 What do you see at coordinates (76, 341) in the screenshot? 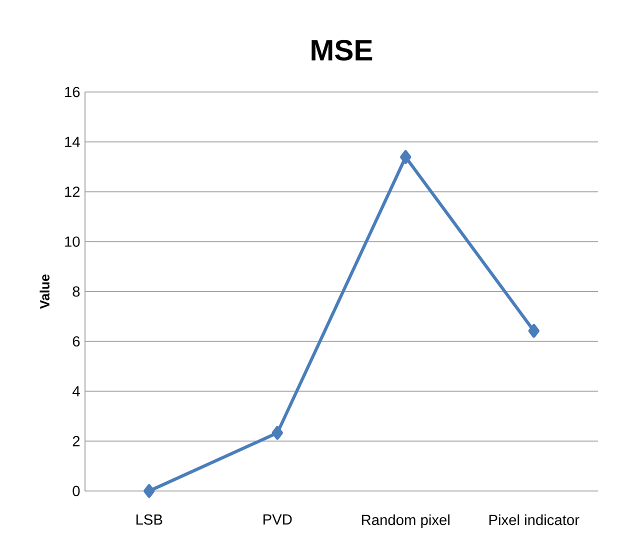
I see `y-tick-label: 6` at bounding box center [76, 341].